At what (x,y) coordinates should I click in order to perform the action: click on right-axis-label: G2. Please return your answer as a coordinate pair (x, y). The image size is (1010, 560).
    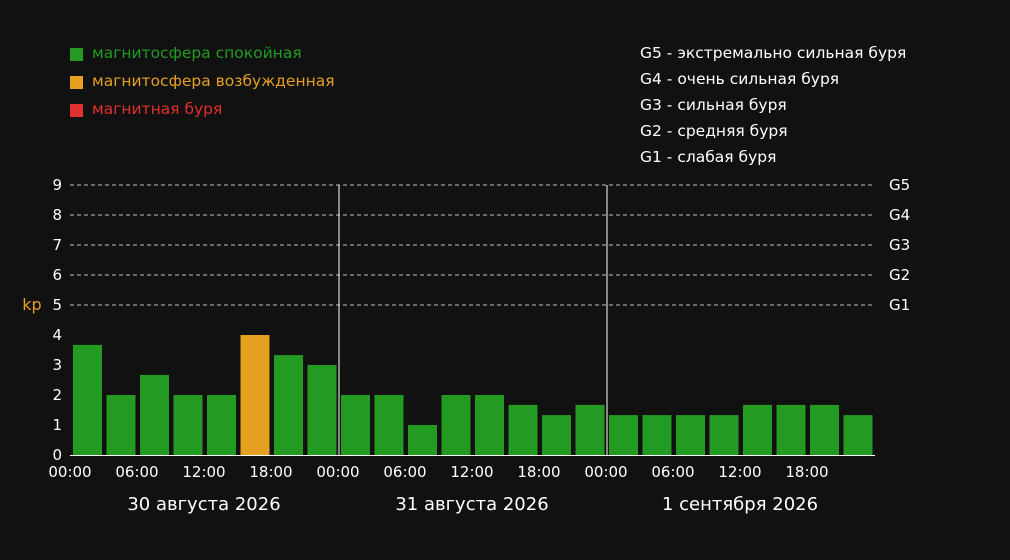
    Looking at the image, I should click on (899, 275).